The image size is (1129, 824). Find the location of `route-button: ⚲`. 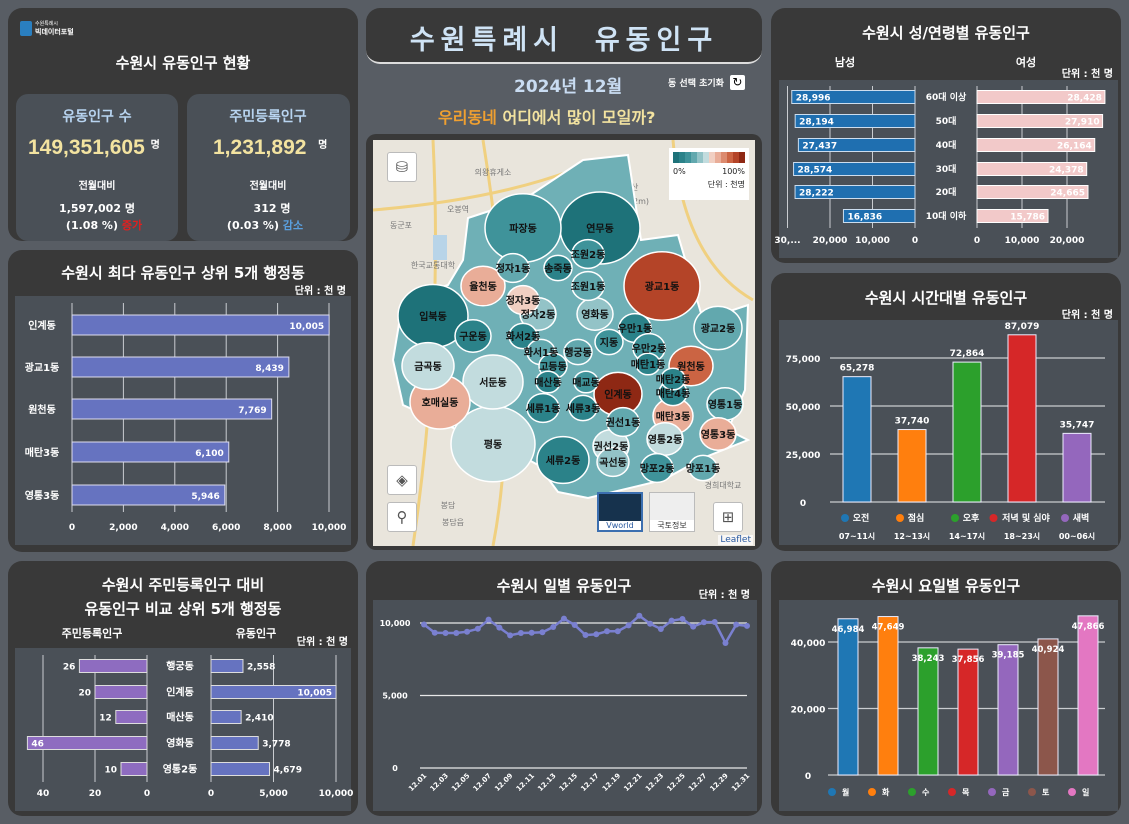

route-button: ⚲ is located at coordinates (402, 517).